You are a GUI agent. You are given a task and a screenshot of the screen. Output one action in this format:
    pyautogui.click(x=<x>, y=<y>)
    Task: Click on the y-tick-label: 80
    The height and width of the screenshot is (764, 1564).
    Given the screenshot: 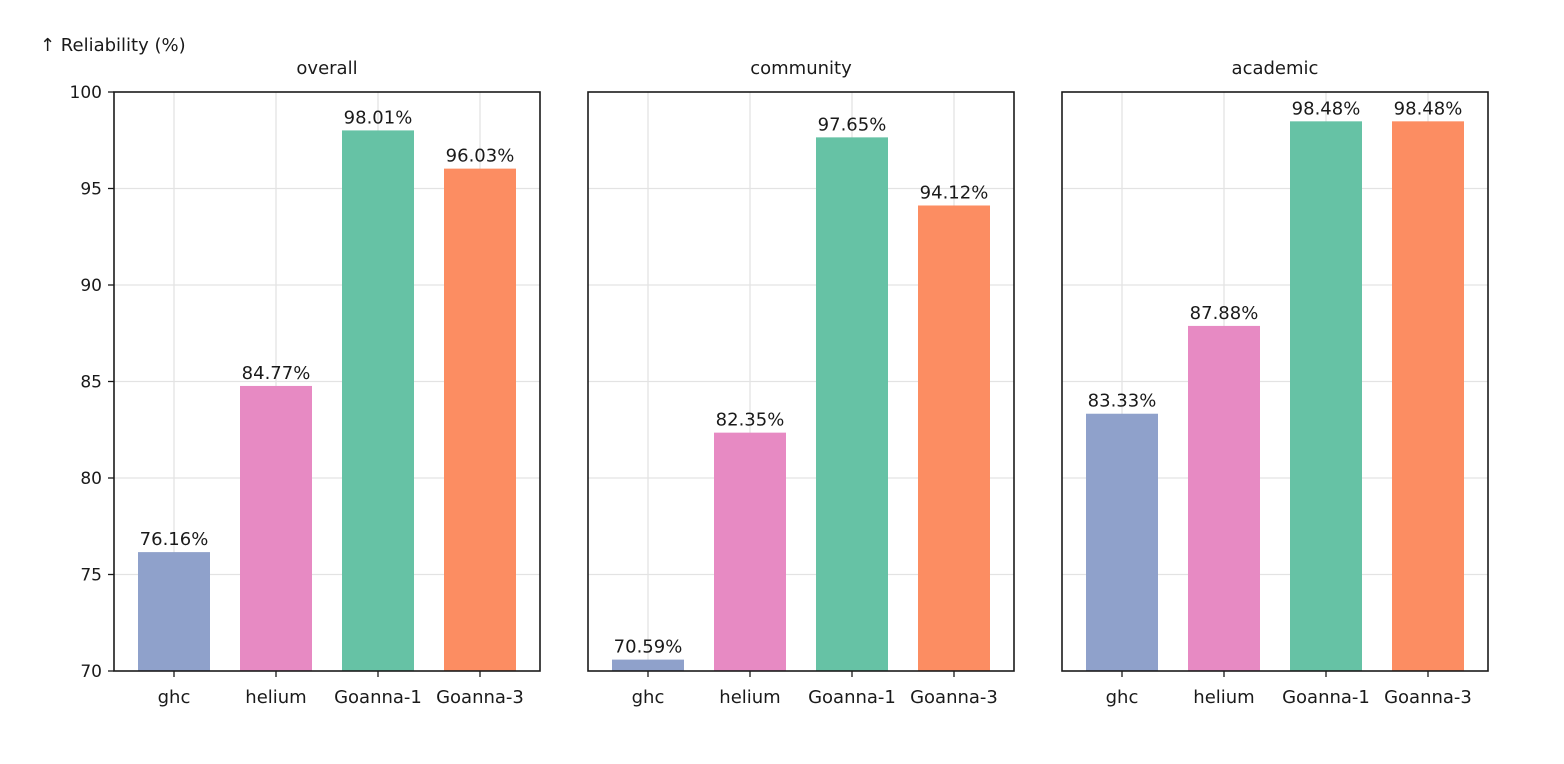 What is the action you would take?
    pyautogui.click(x=91, y=479)
    